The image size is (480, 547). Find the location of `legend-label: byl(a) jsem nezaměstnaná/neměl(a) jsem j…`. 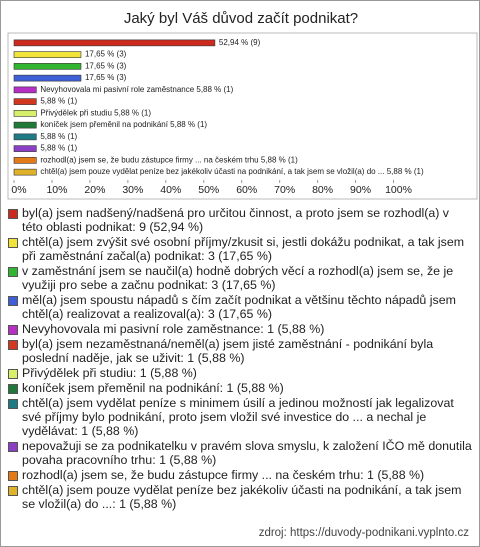

legend-label: byl(a) jsem nezaměstnaná/neměl(a) jsem j… is located at coordinates (228, 351).